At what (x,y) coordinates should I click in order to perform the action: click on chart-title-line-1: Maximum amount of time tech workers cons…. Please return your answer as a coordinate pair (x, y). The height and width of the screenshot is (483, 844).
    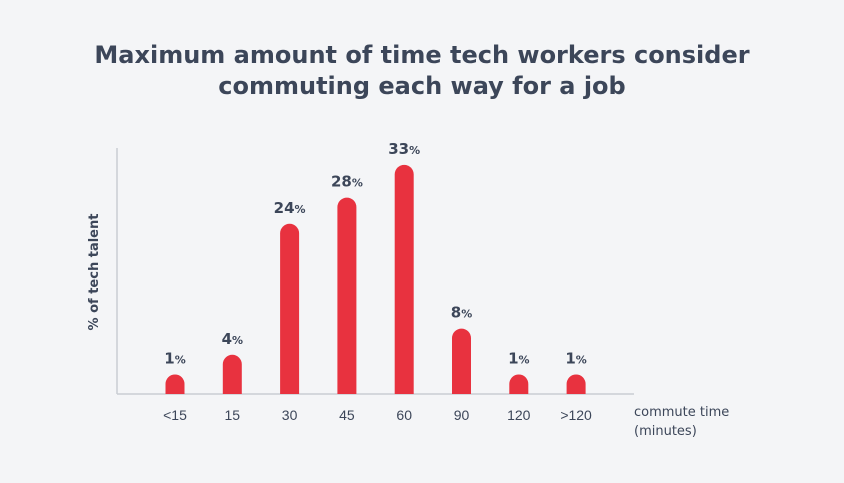
    Looking at the image, I should click on (422, 55).